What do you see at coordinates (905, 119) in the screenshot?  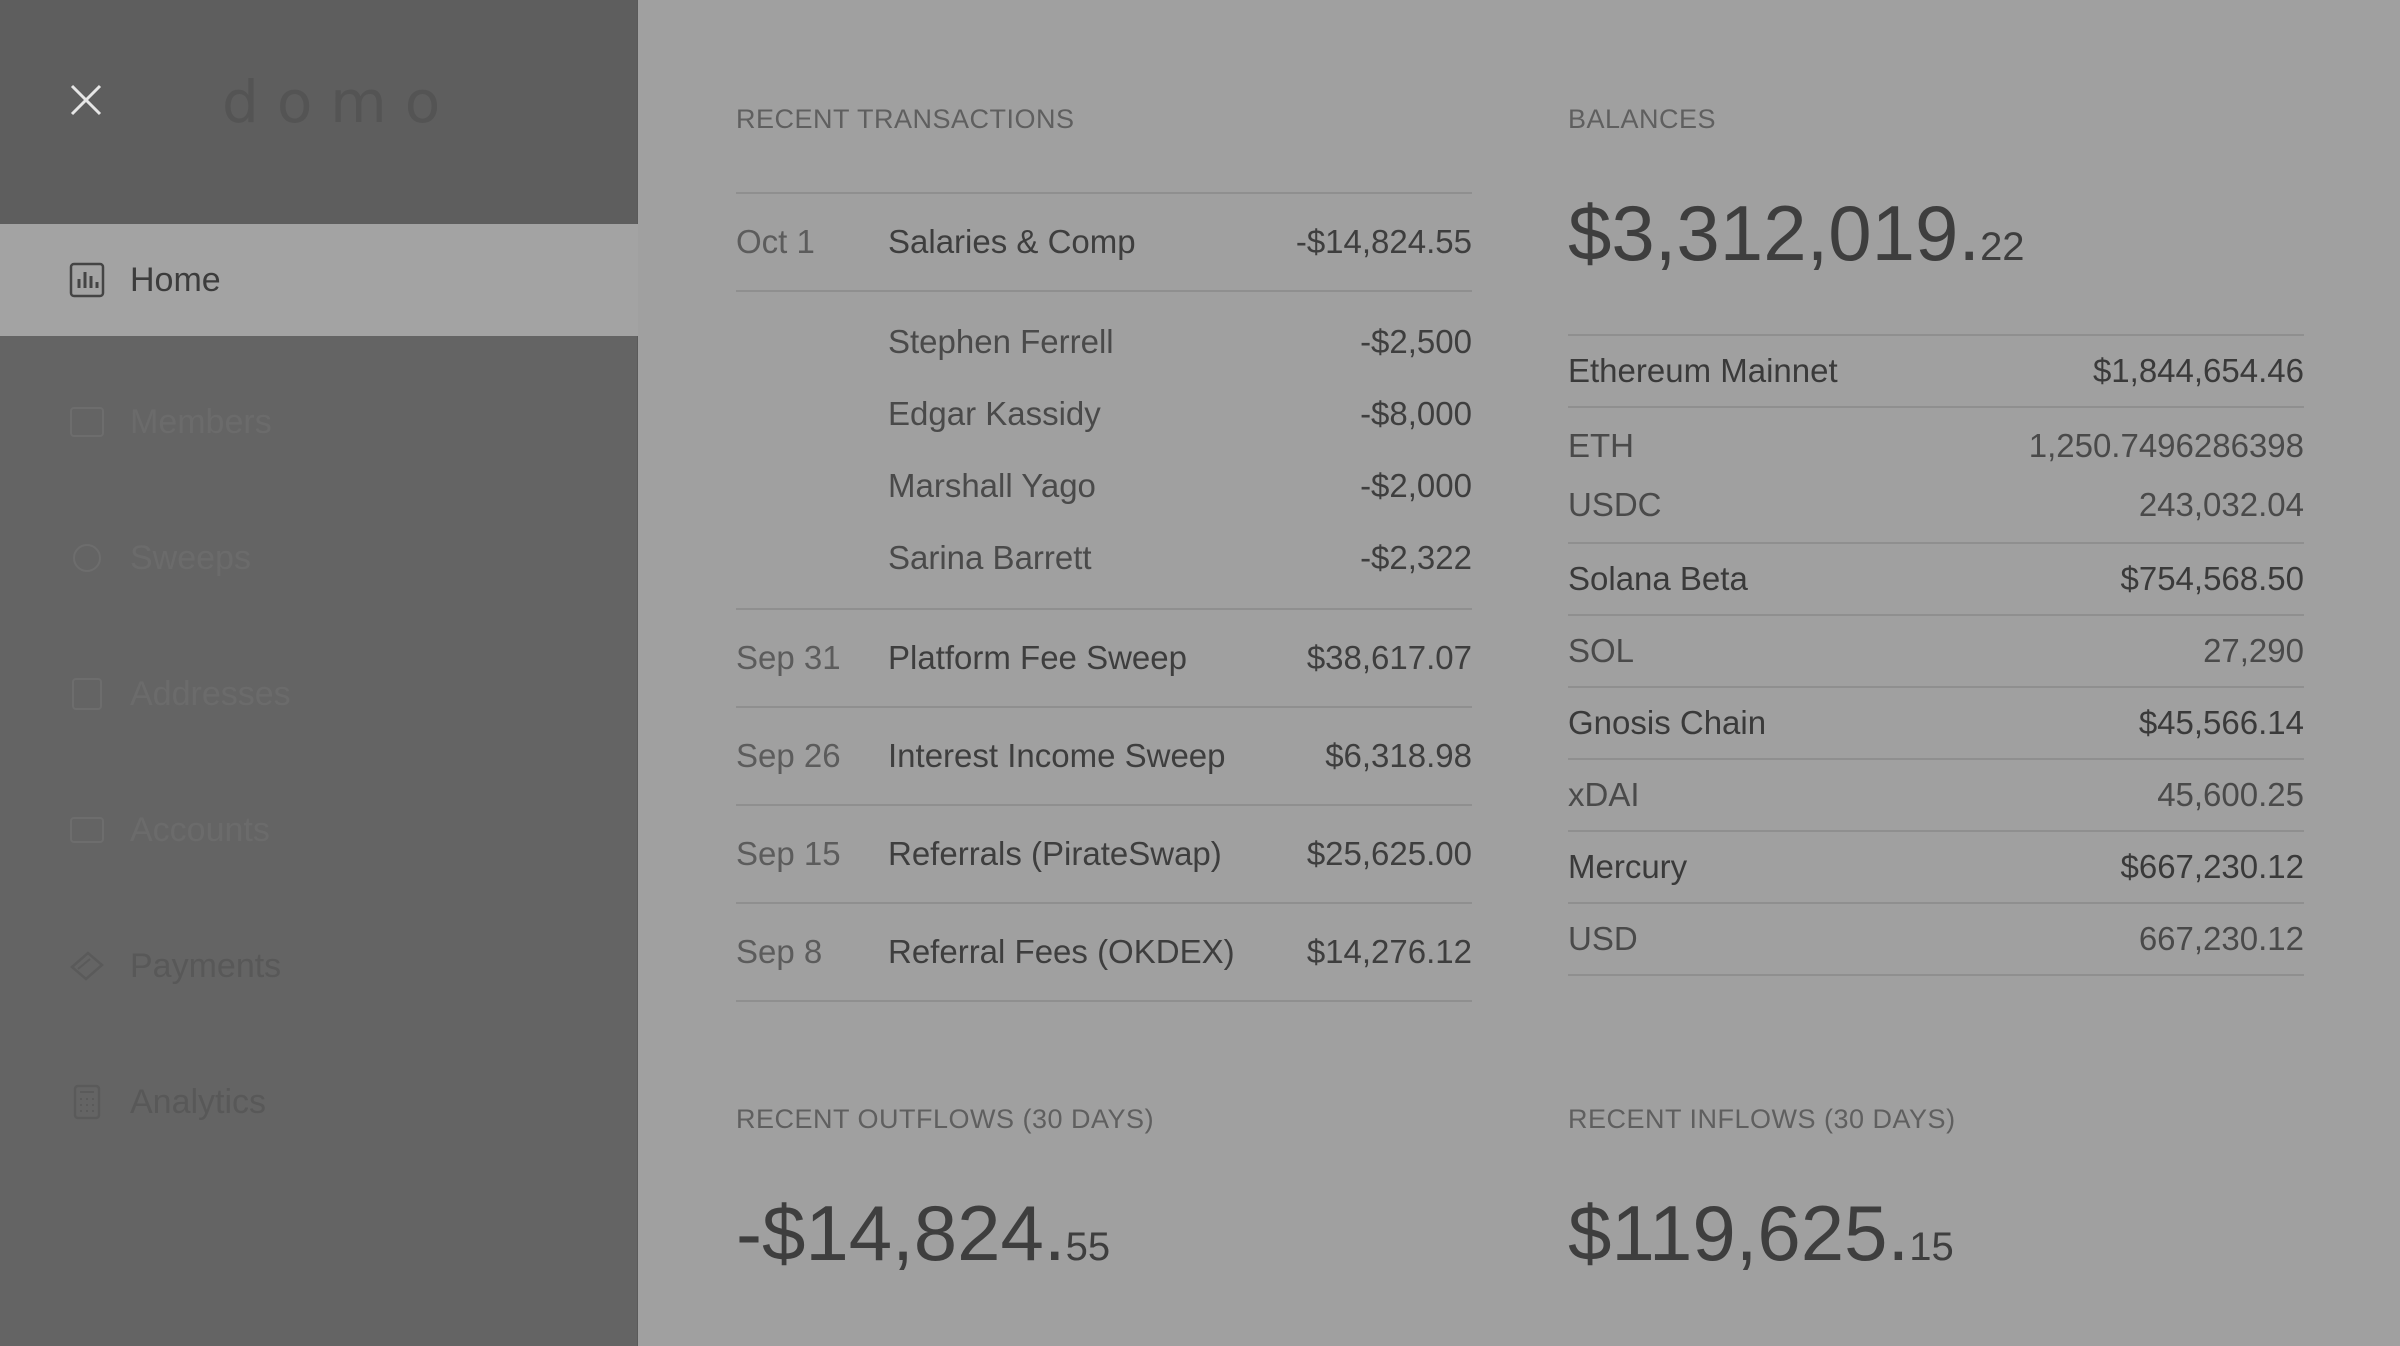 I see `transactions-title: RECENT TRANSACTIONS` at bounding box center [905, 119].